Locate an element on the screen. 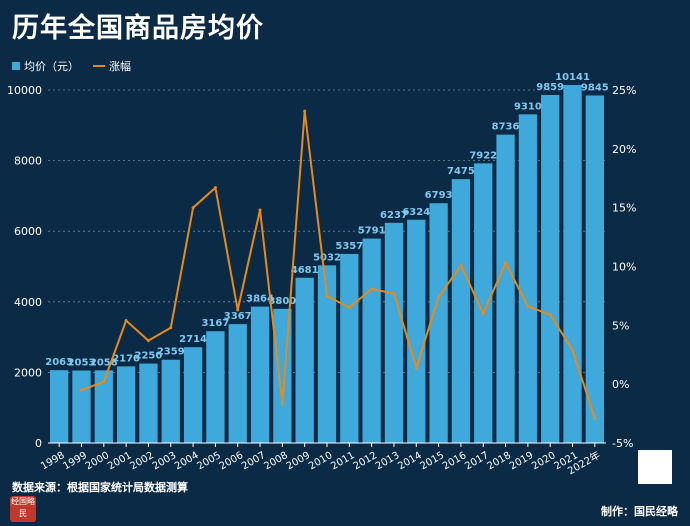 The width and height of the screenshot is (690, 526). bar-value-label: 2359 is located at coordinates (171, 352).